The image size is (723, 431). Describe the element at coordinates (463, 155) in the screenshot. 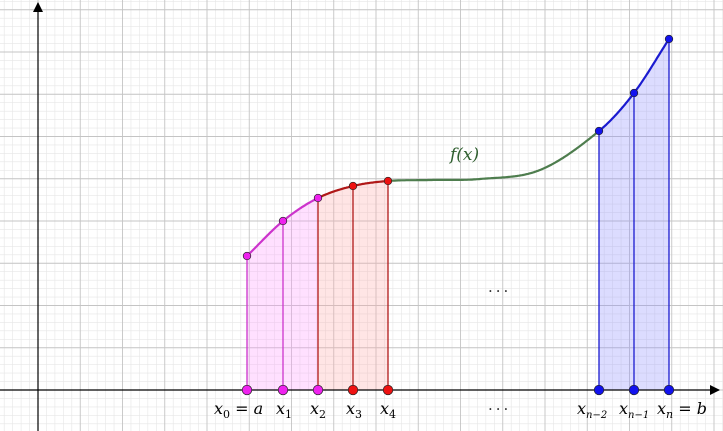

I see `function-label: f(x)` at that location.